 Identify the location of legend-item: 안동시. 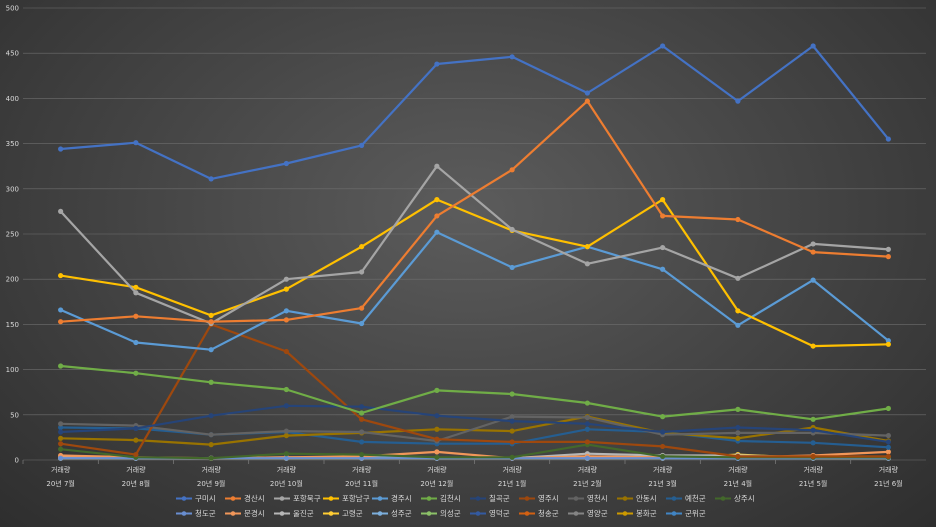
(637, 498).